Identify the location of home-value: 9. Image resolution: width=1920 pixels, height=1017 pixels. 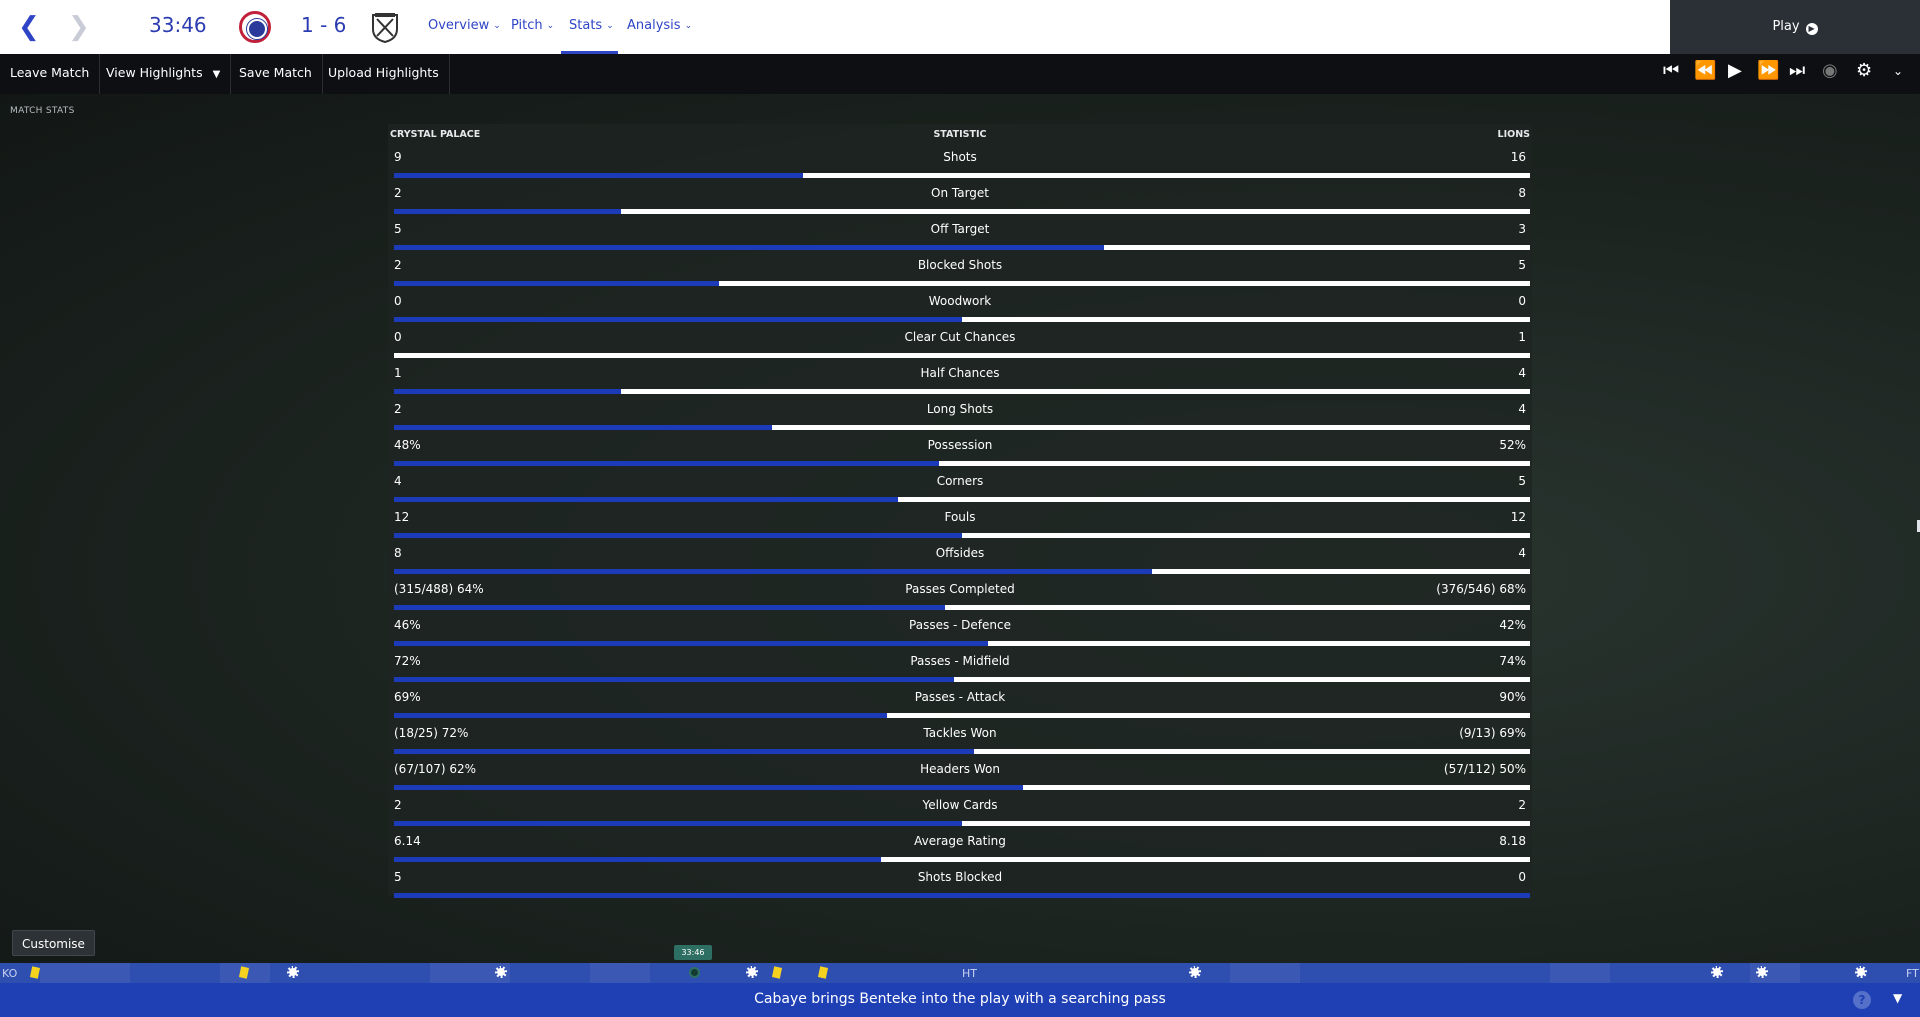
(398, 157).